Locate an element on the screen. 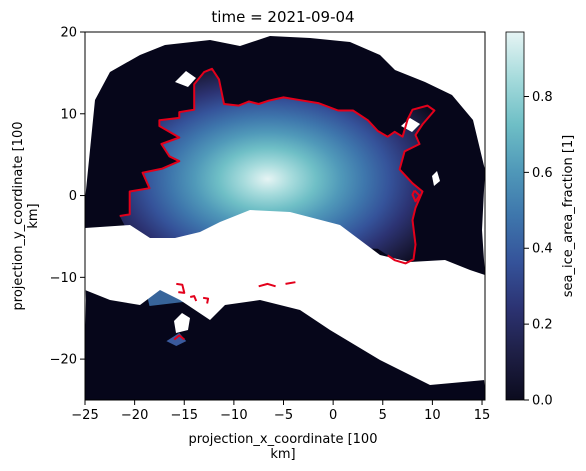 This screenshot has width=586, height=471. colorbar: 0.0 0.2 0.4 0.6 0.8 is located at coordinates (529, 220).